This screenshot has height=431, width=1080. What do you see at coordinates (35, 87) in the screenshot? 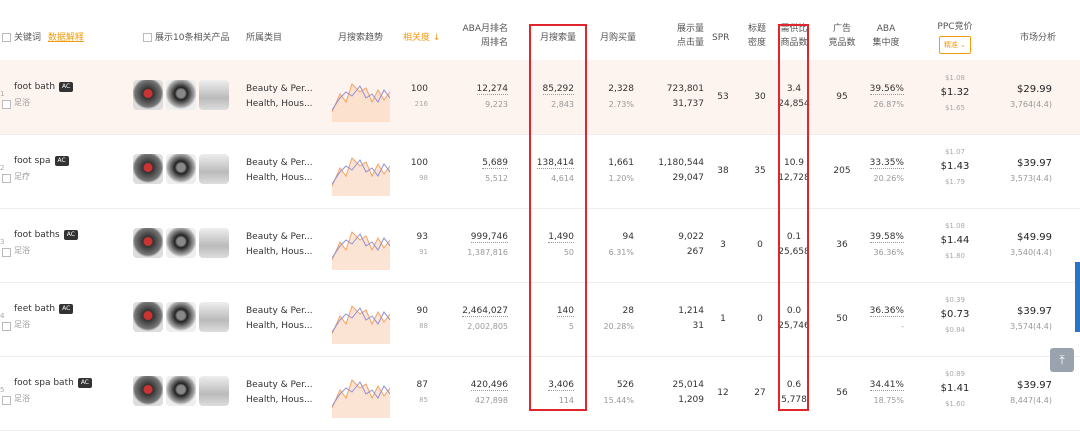
I see `keyword-text: foot bath` at bounding box center [35, 87].